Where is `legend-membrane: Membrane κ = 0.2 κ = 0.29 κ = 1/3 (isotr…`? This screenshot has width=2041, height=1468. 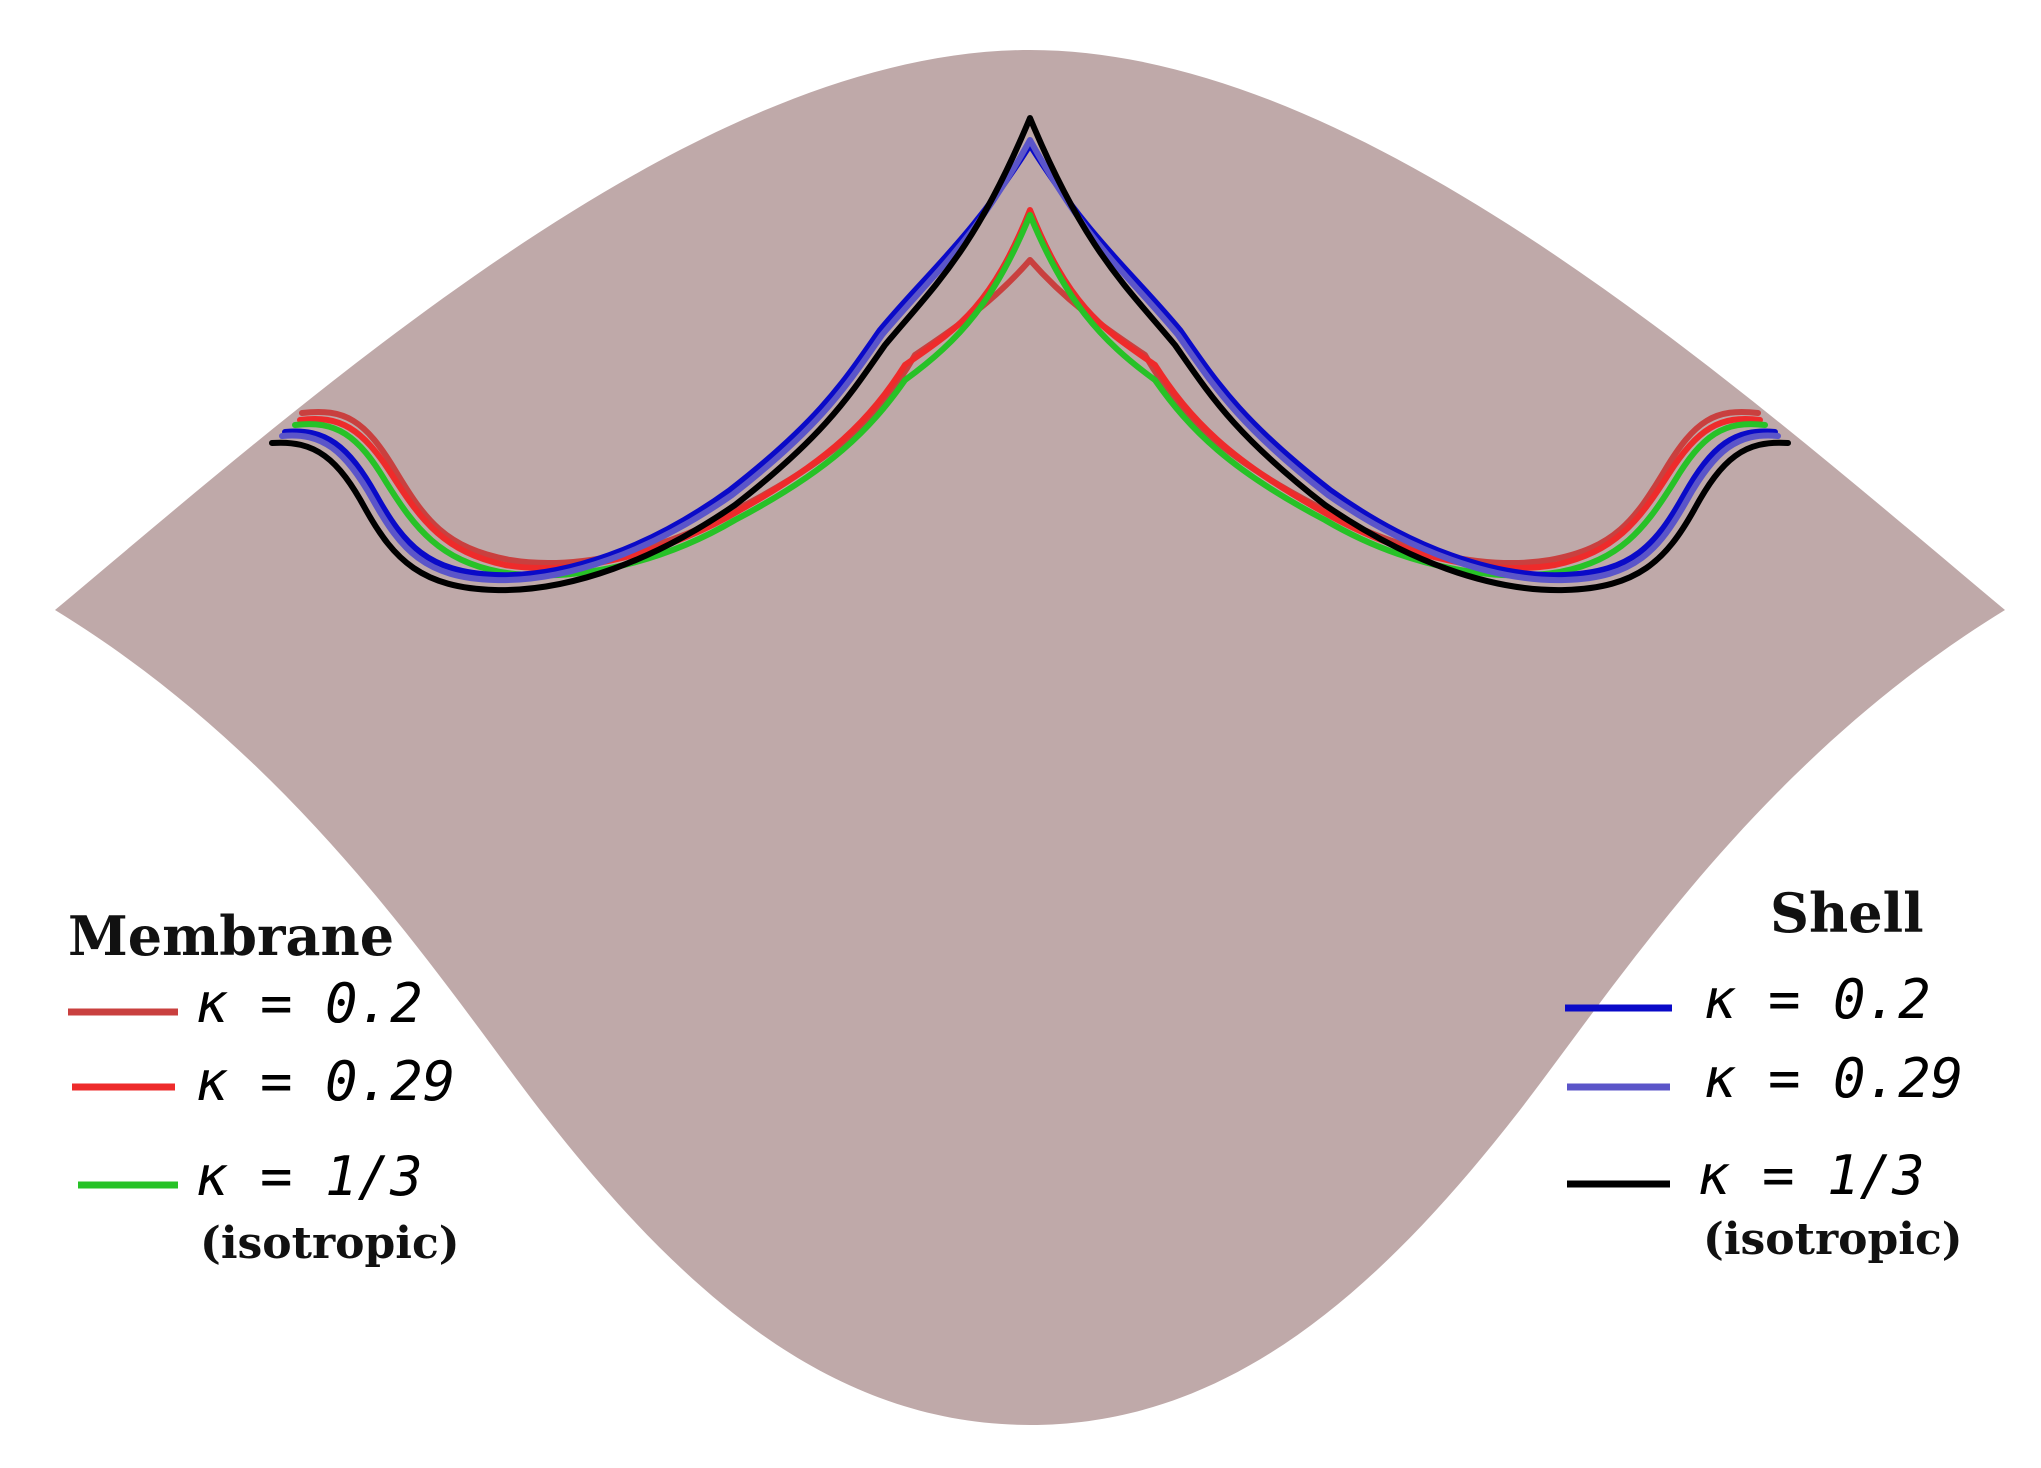 legend-membrane: Membrane κ = 0.2 κ = 0.29 κ = 1/3 (isotr… is located at coordinates (264, 1086).